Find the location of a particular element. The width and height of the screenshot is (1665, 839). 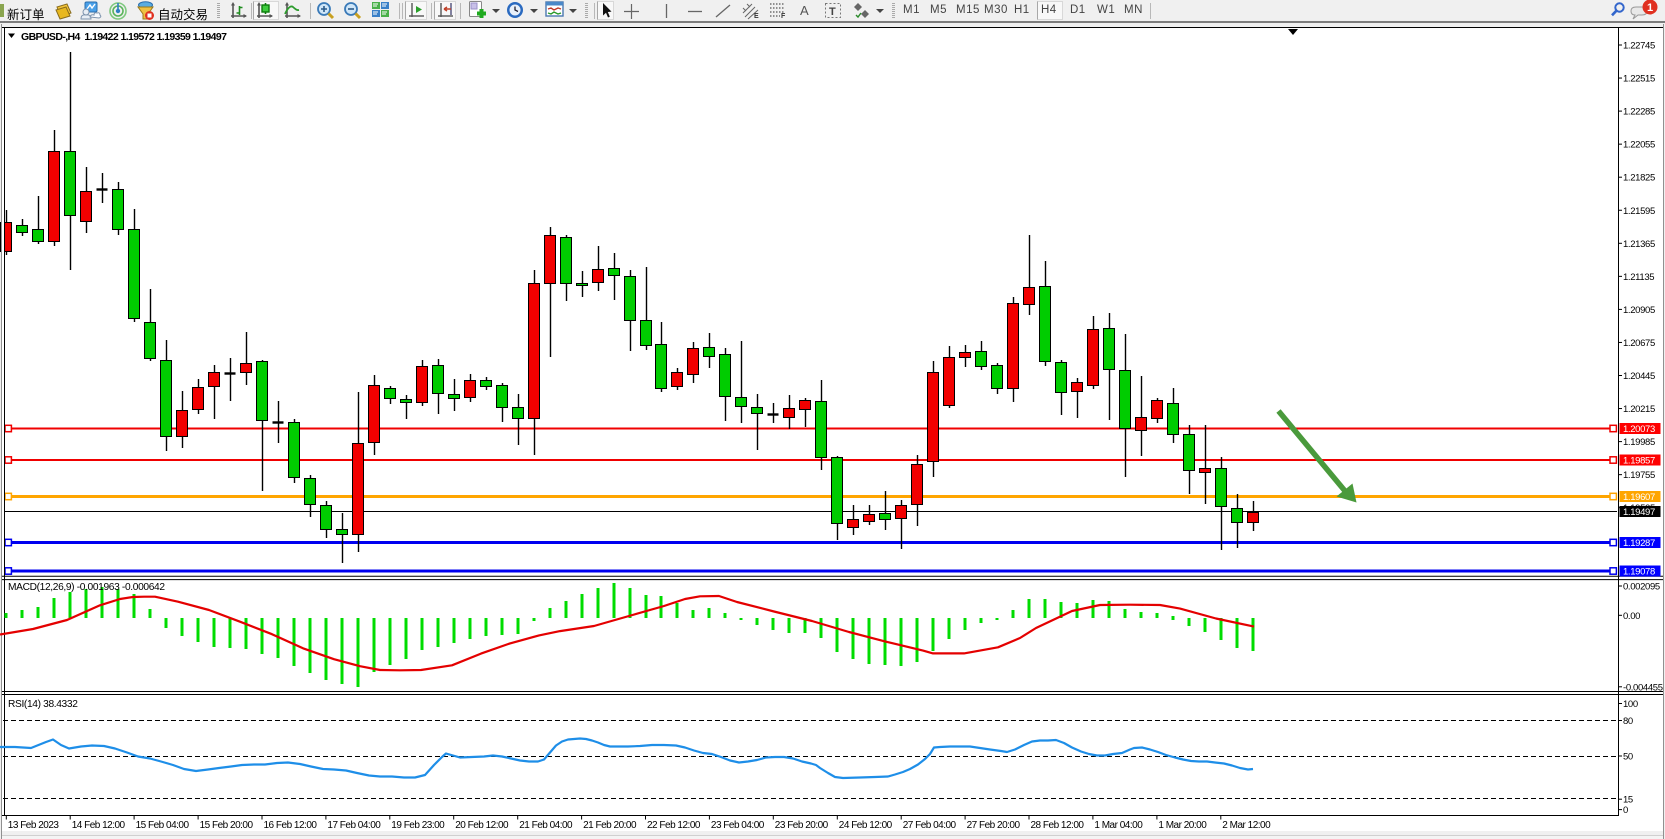

svg-text: 27 Feb 20:00 is located at coordinates (994, 825).